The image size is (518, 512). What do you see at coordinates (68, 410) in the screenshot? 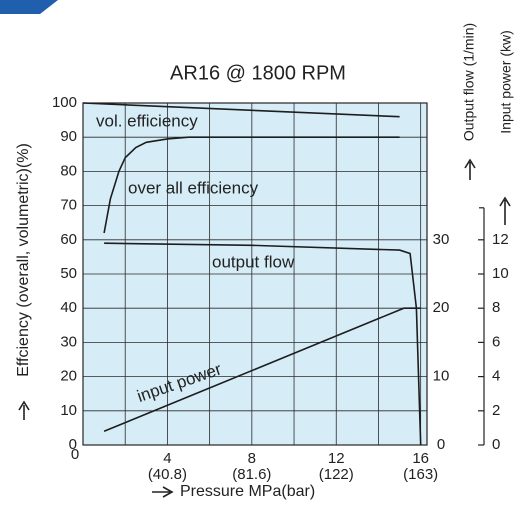
I see `y-tick-label: 10` at bounding box center [68, 410].